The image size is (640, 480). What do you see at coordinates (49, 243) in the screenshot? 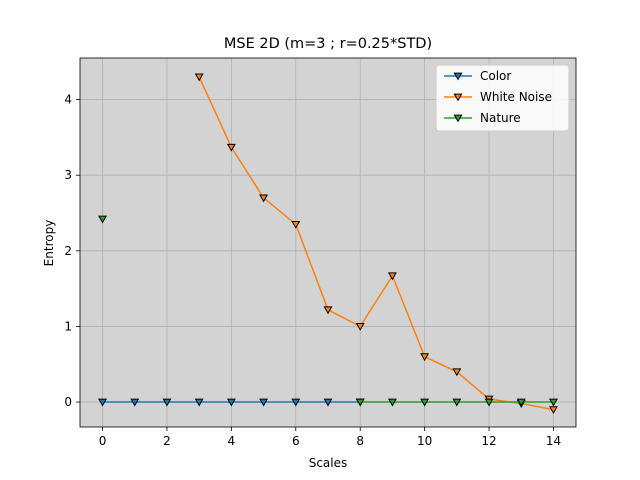
I see `y-axis-label: Entropy` at bounding box center [49, 243].